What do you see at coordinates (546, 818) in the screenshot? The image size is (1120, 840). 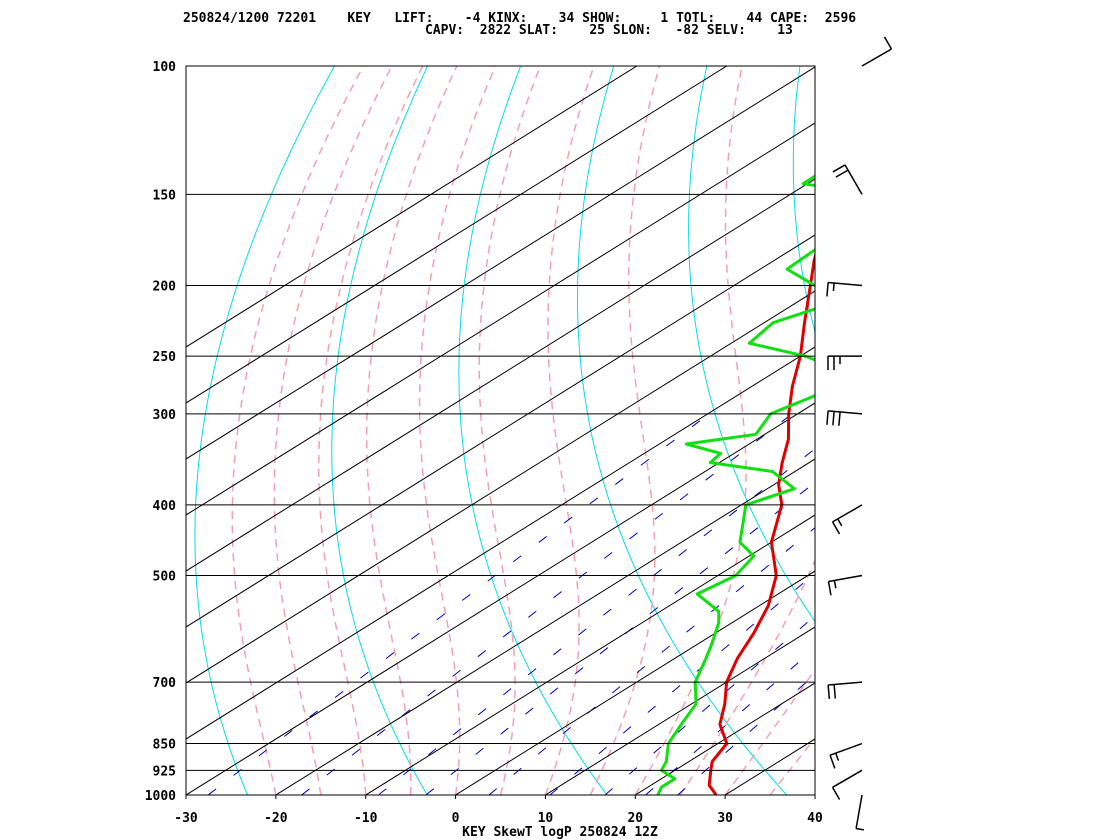 I see `x-tick-label: 10` at bounding box center [546, 818].